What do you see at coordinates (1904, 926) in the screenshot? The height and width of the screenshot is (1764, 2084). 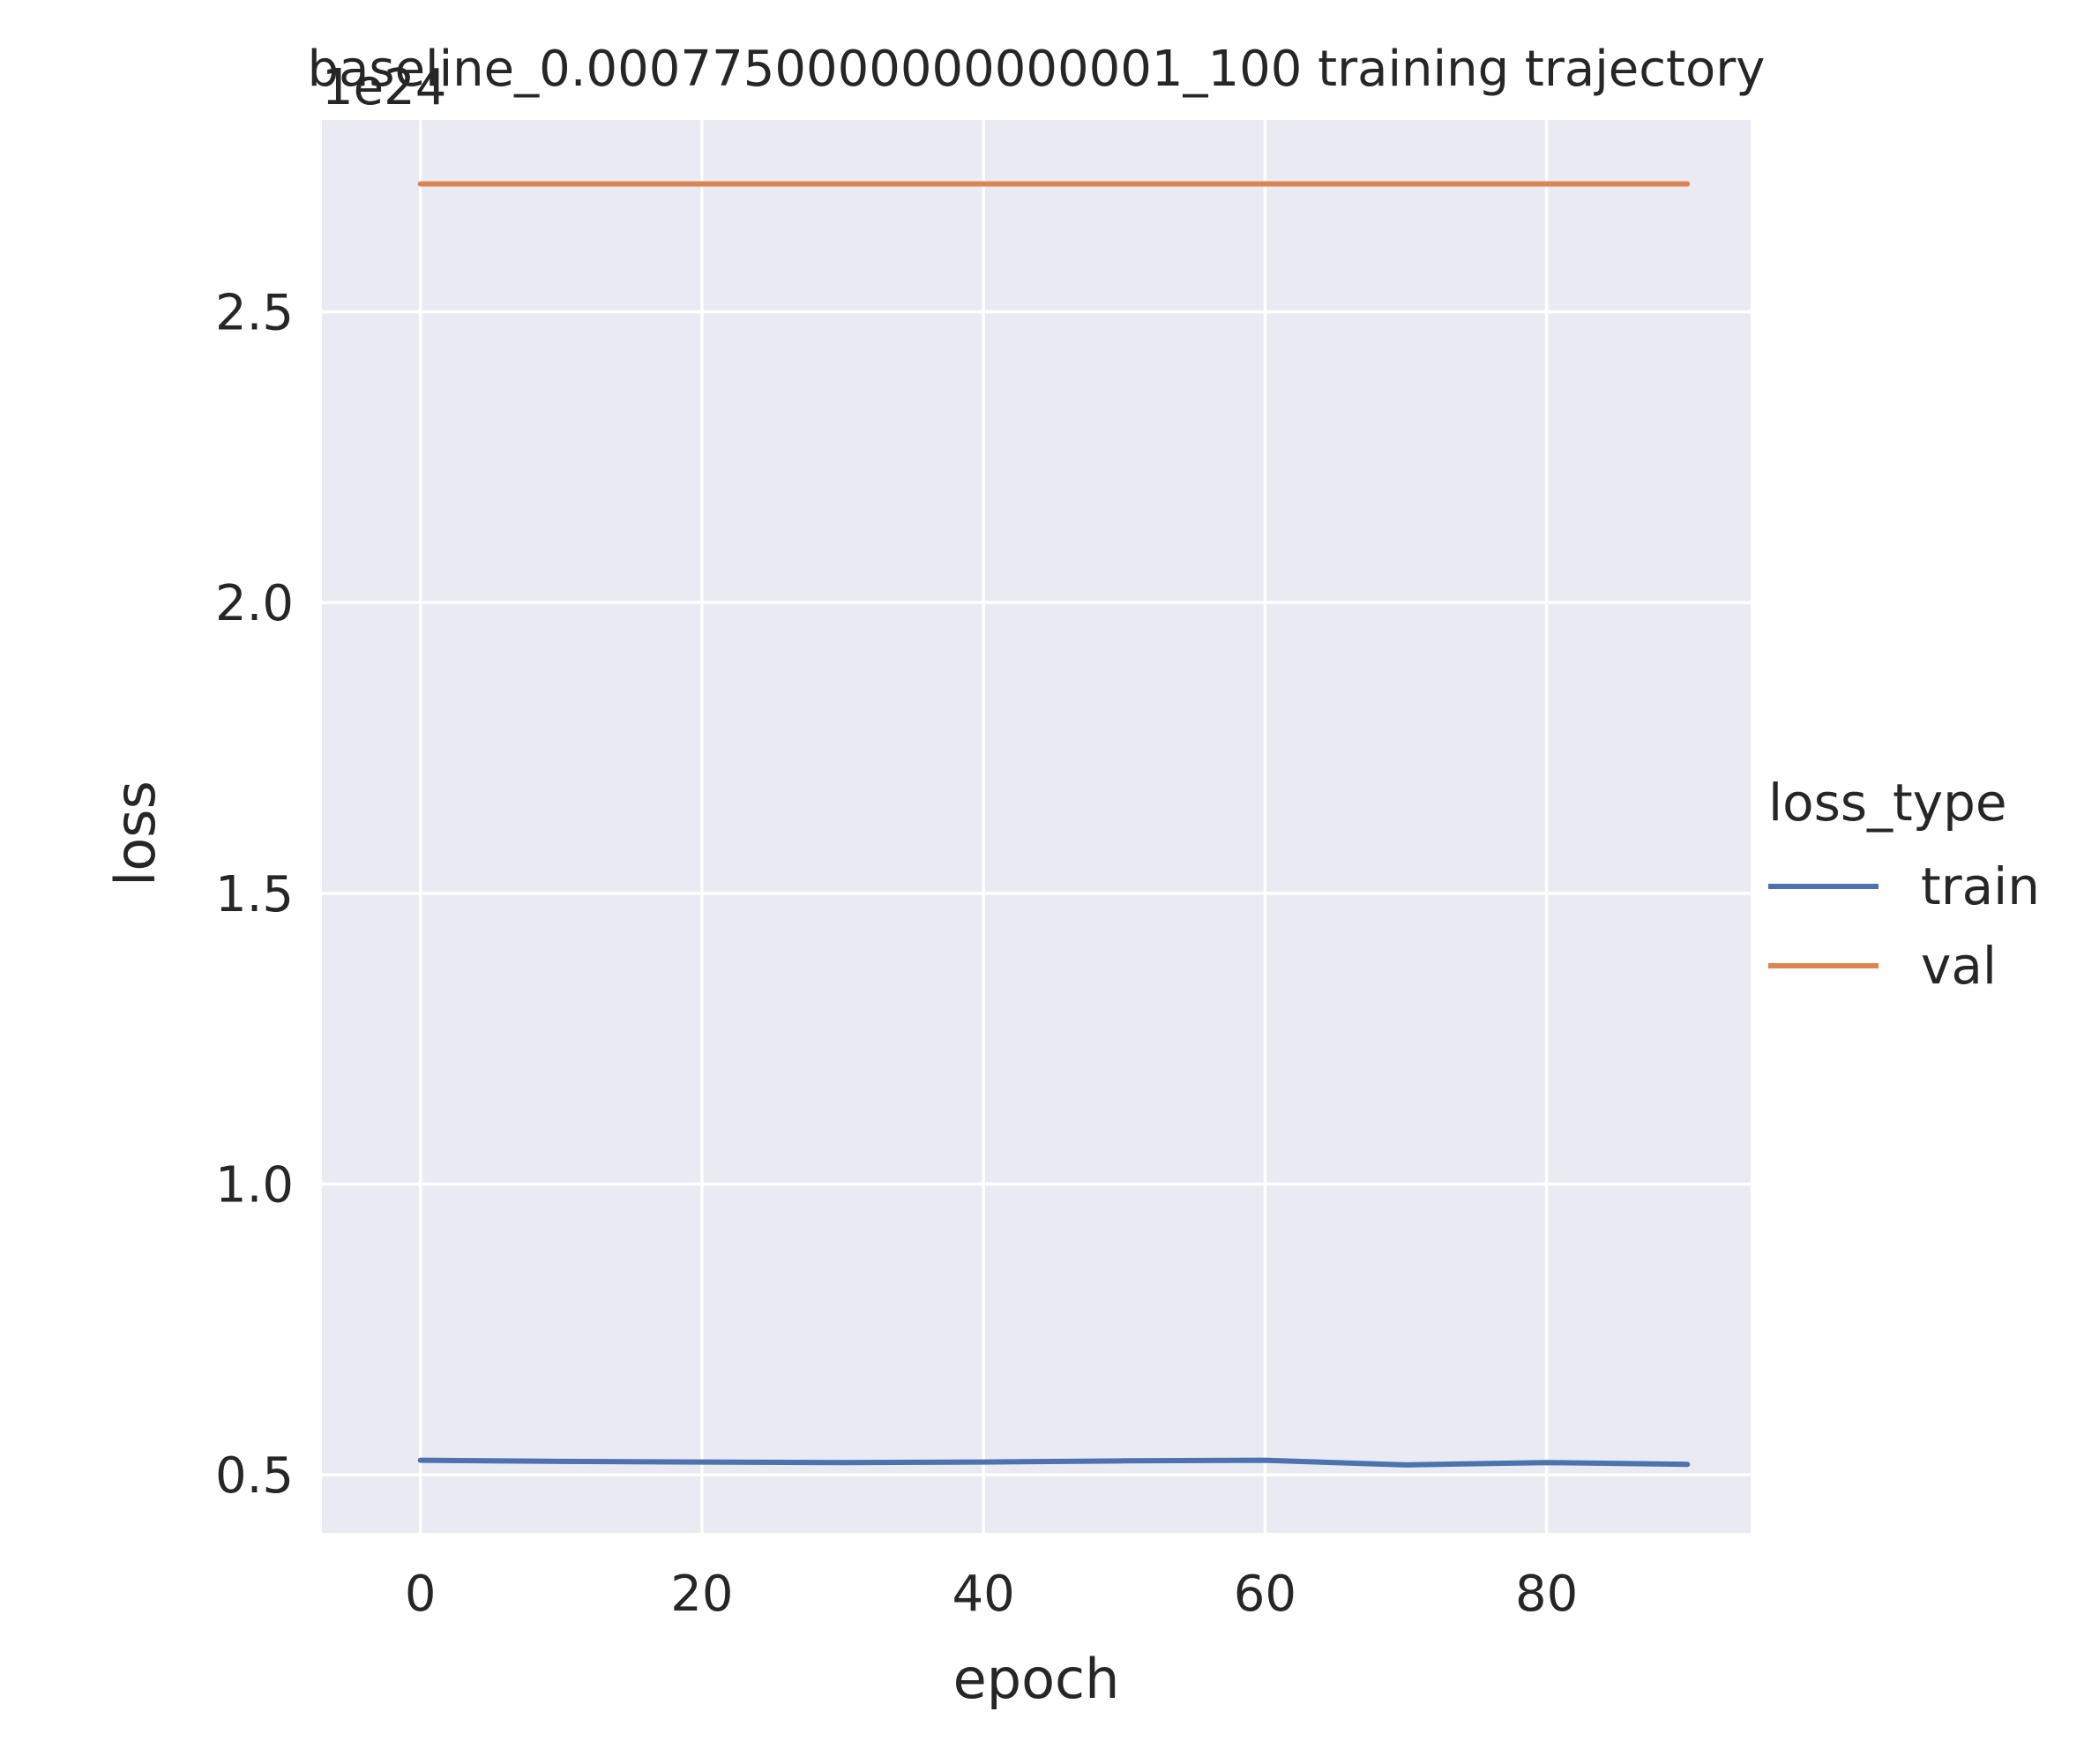 I see `legend-items: train val` at bounding box center [1904, 926].